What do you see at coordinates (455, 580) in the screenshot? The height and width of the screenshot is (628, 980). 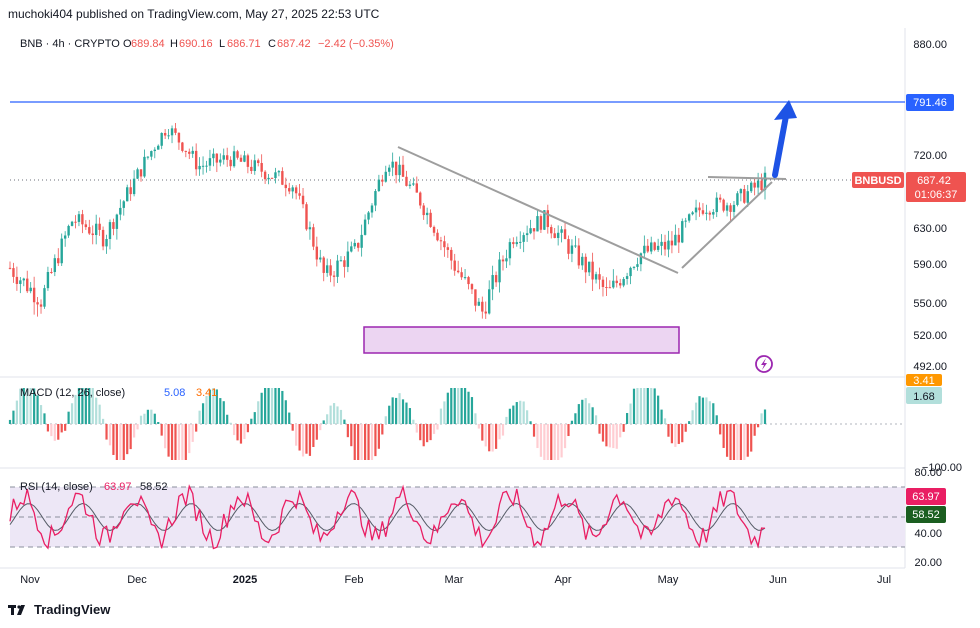 I see `time-axis: Nov Dec 2025 Feb Mar Apr May Jun Jul` at bounding box center [455, 580].